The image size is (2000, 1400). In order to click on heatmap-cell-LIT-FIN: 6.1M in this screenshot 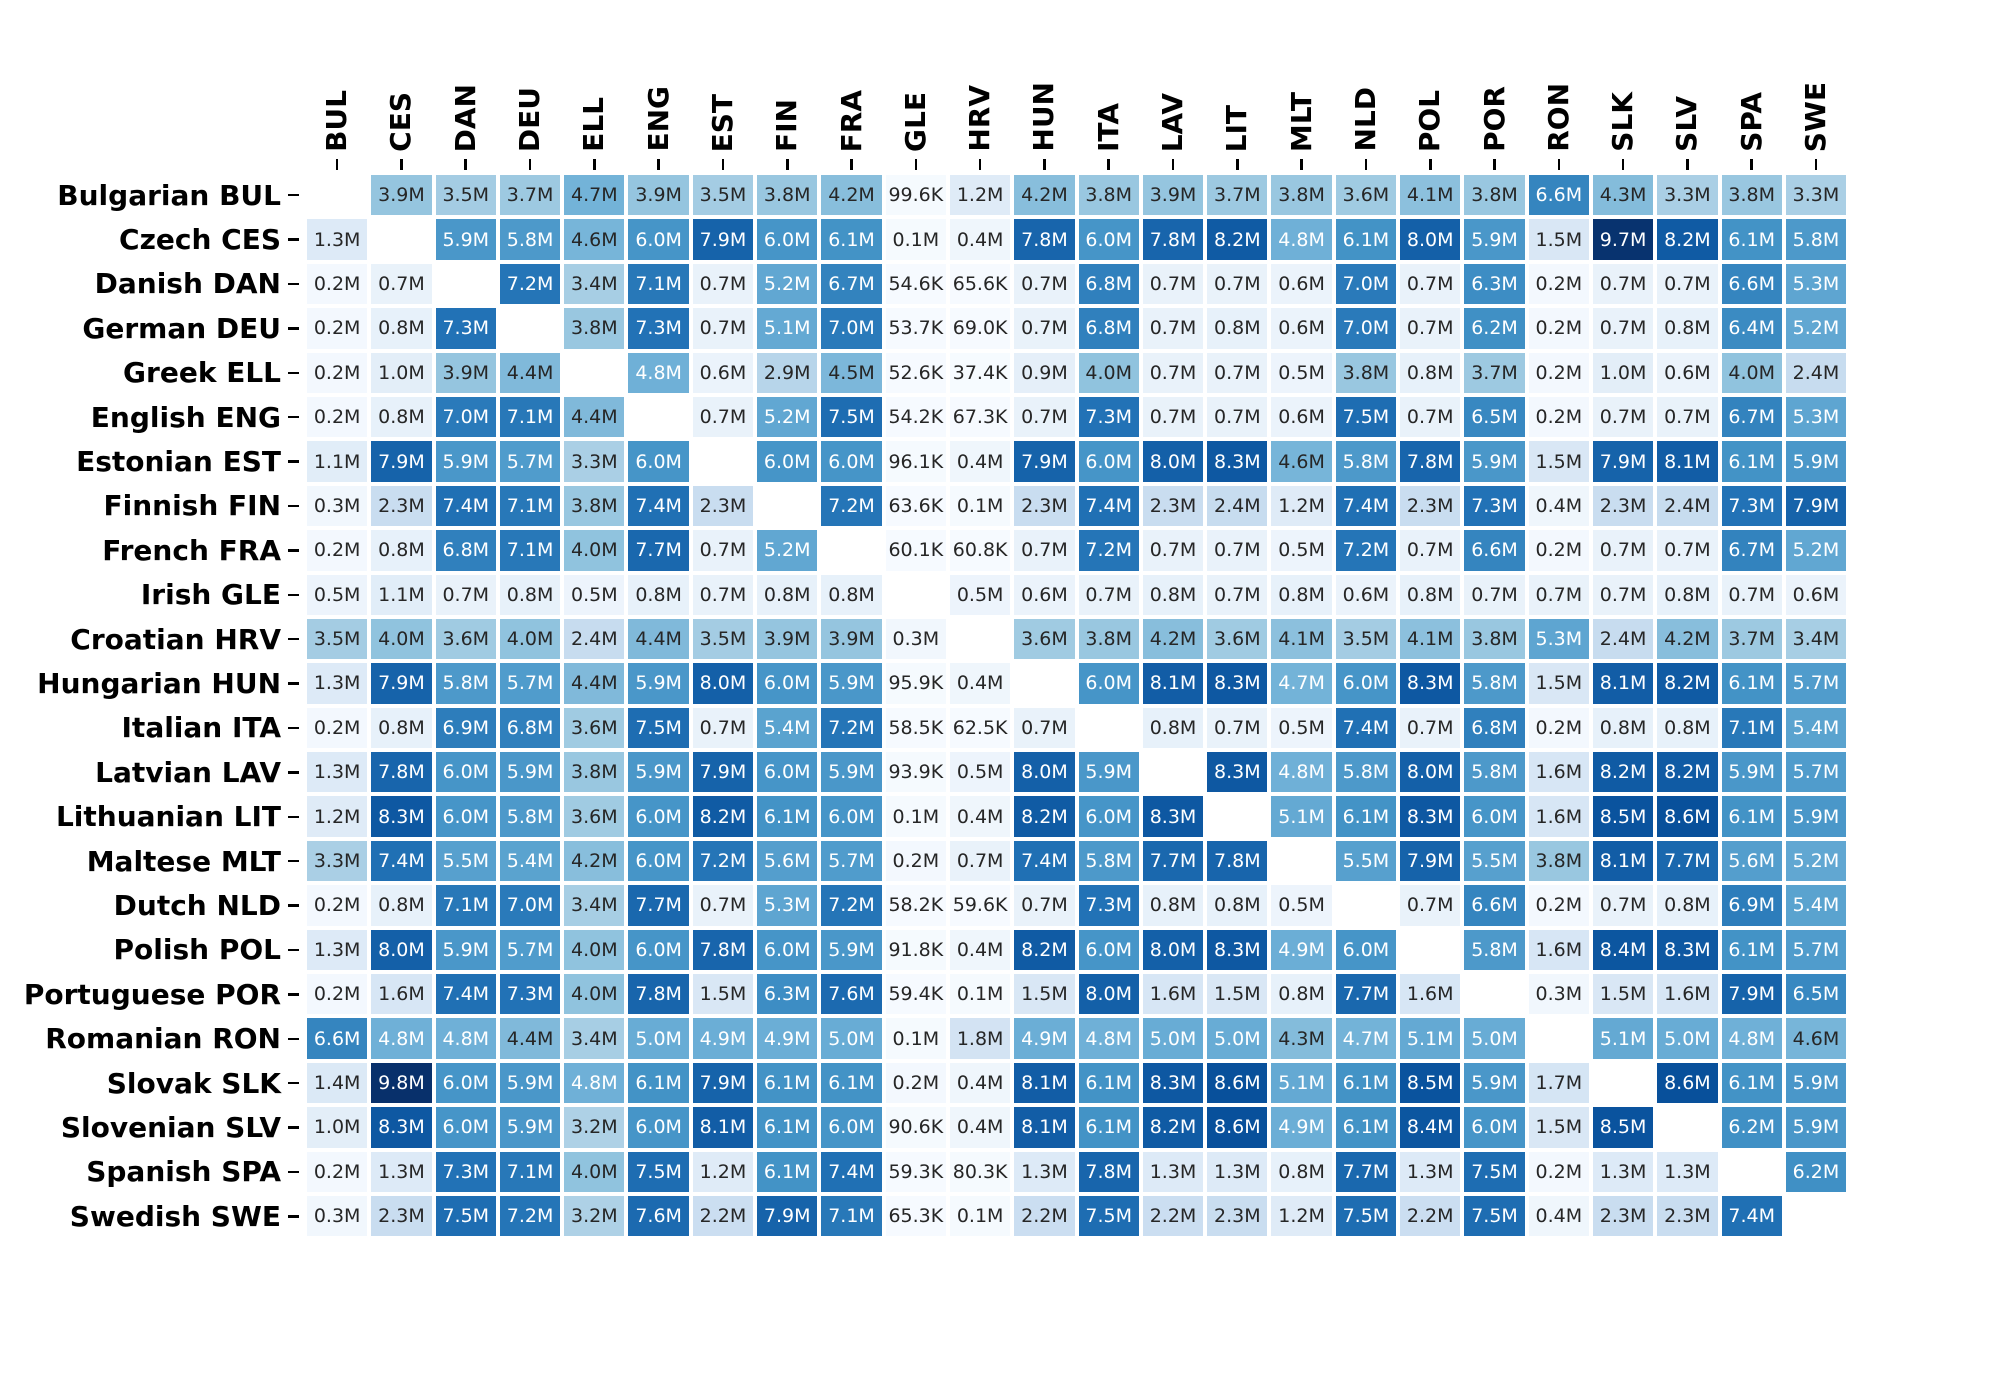, I will do `click(787, 816)`.